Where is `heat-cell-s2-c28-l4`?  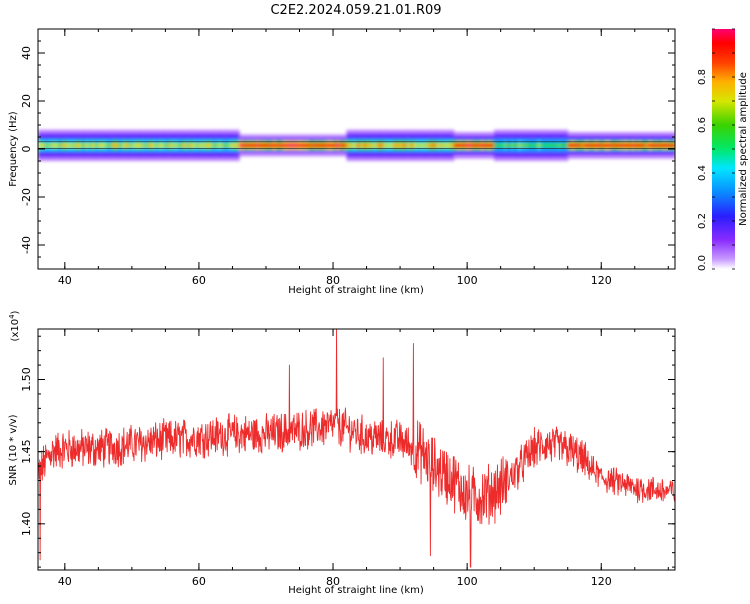 heat-cell-s2-c28-l4 is located at coordinates (442, 145).